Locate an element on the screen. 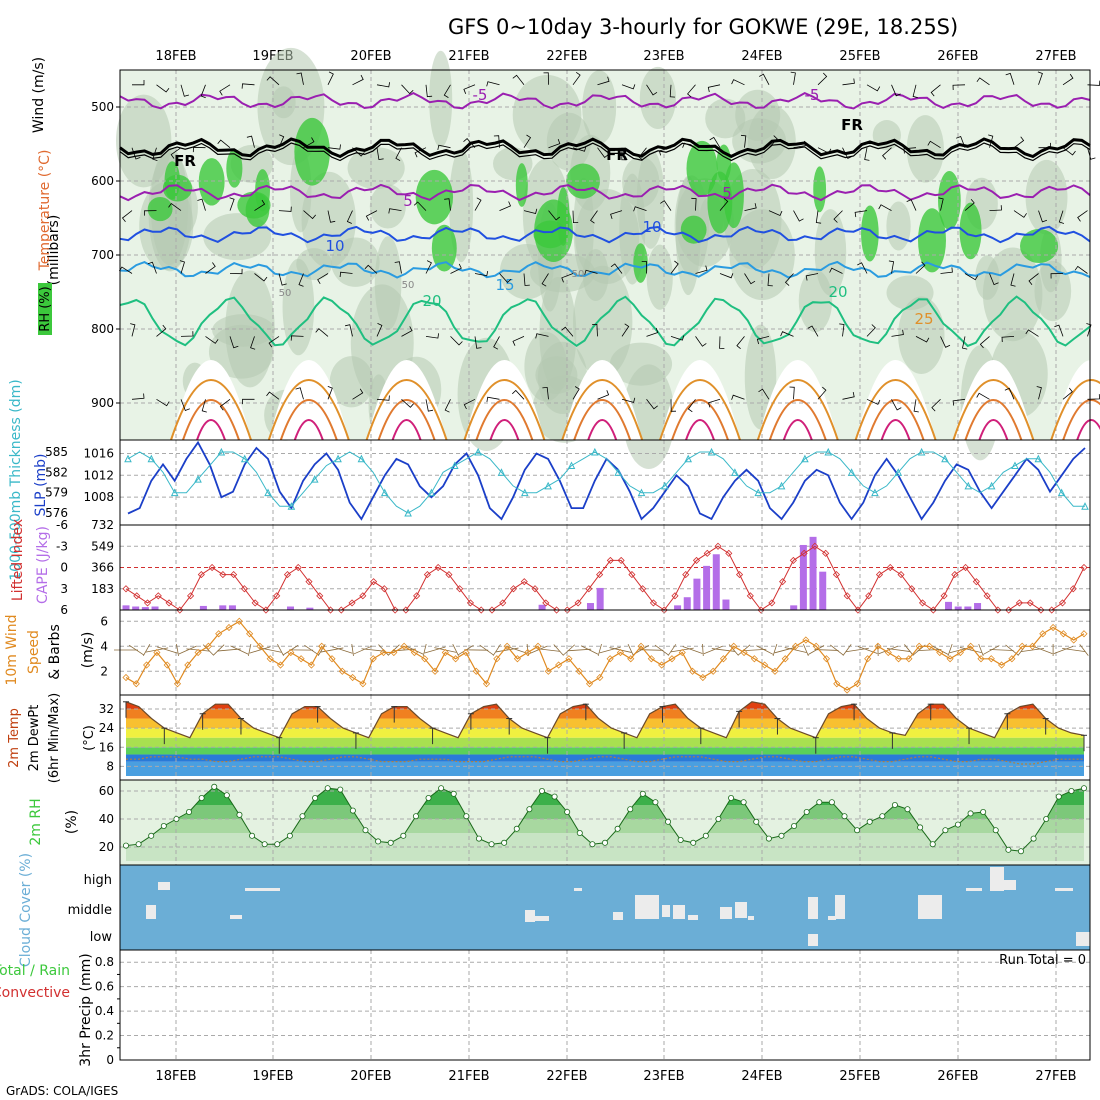  precip-tick-label: 0.4 is located at coordinates (104, 1011).